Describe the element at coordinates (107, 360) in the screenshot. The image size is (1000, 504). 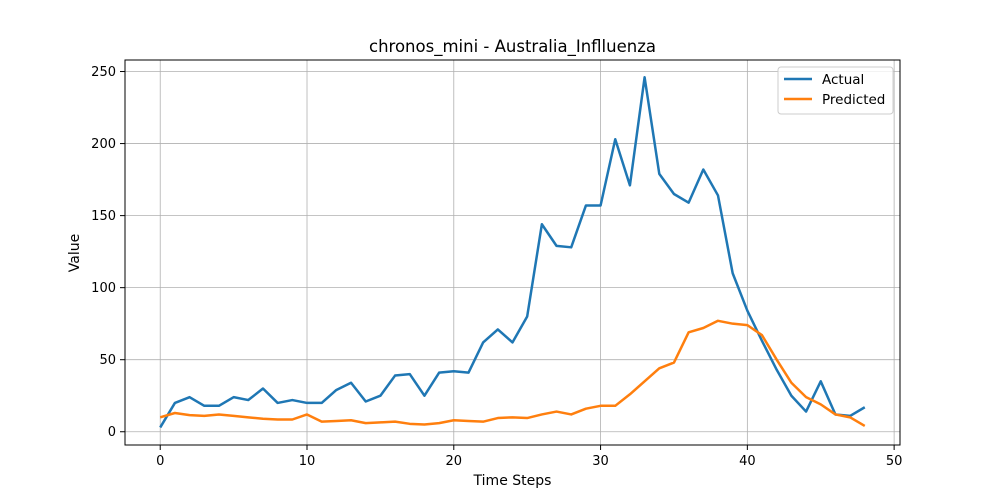
I see `y-tick-label: 50` at that location.